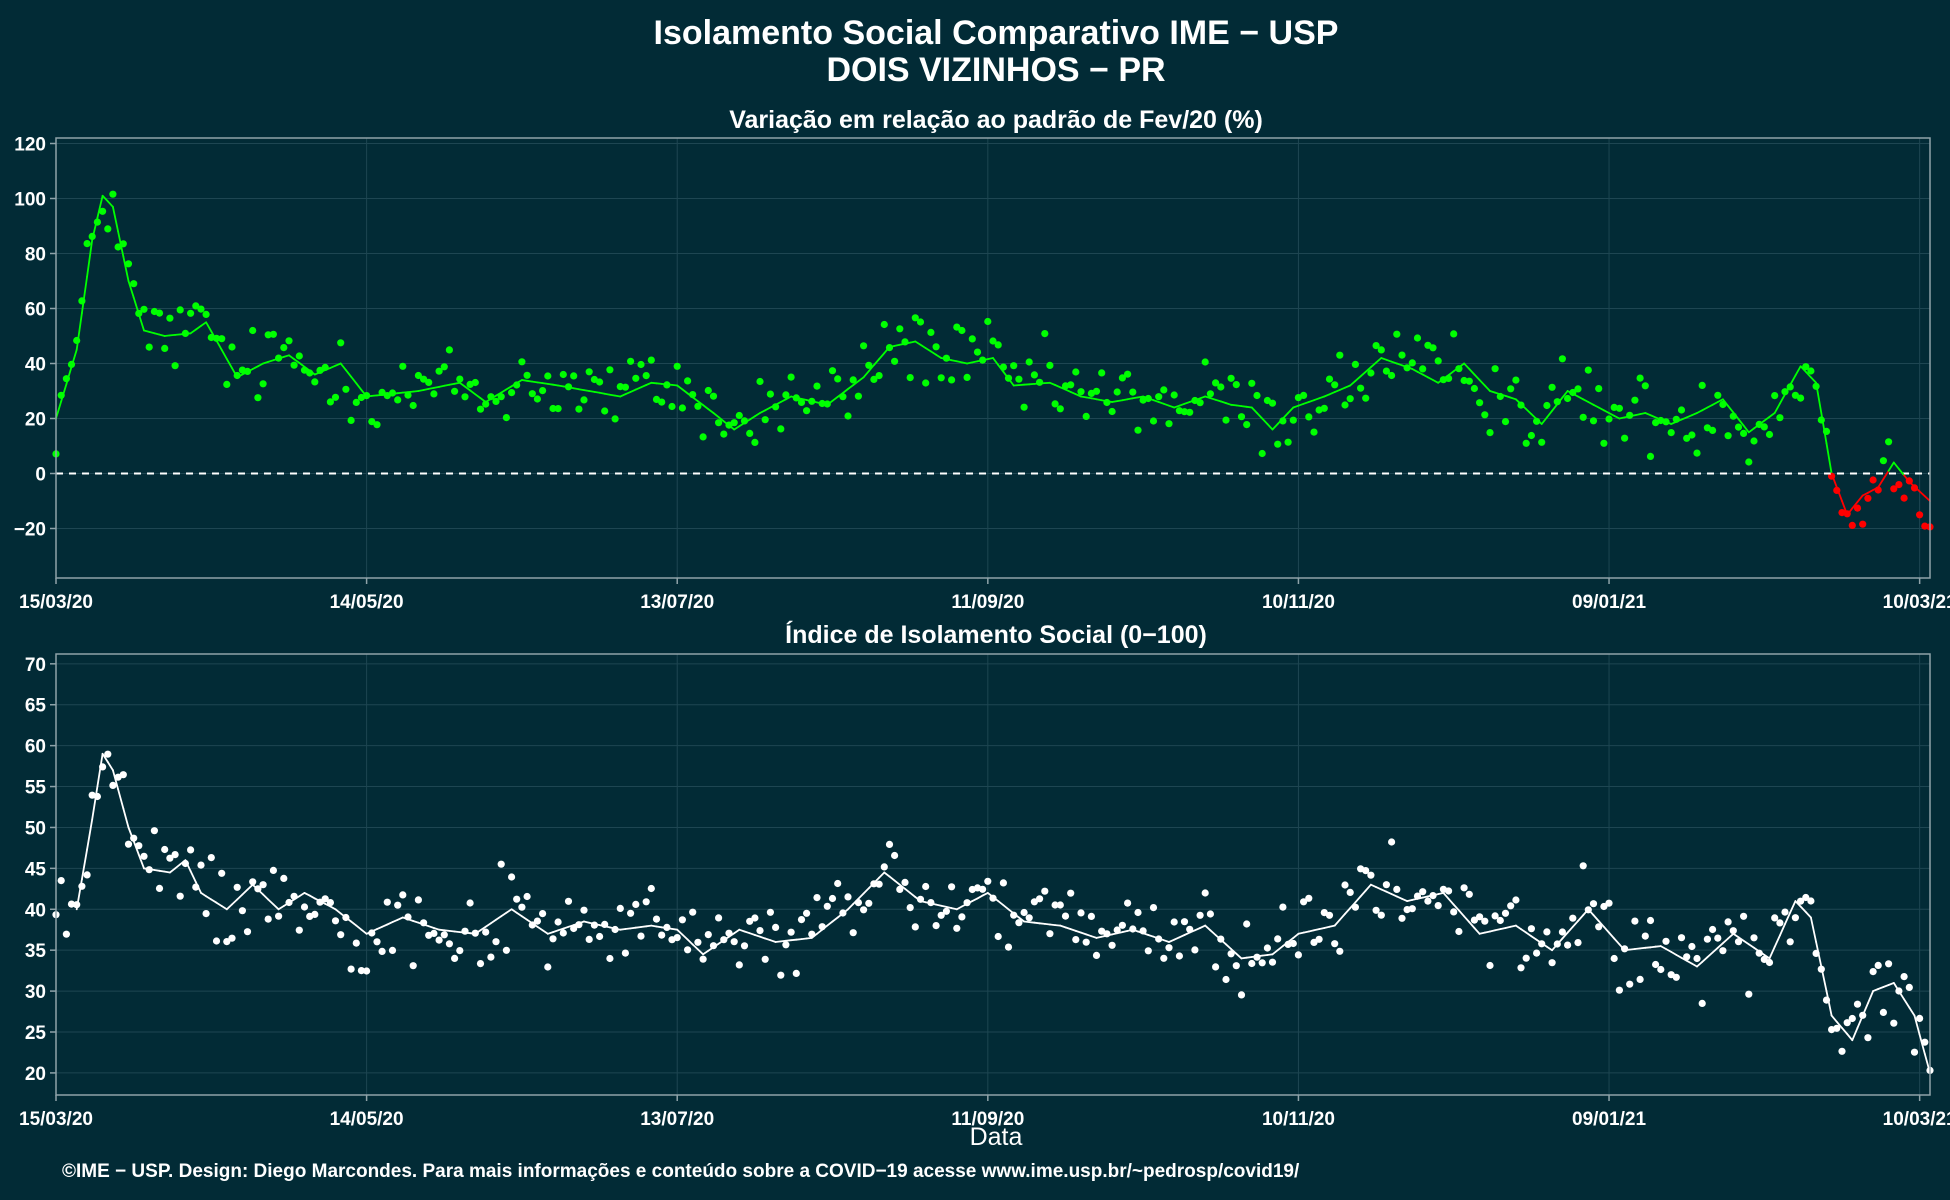 The width and height of the screenshot is (1950, 1200). What do you see at coordinates (987, 602) in the screenshot?
I see `variation-x-tick-label-3: 11/09/20` at bounding box center [987, 602].